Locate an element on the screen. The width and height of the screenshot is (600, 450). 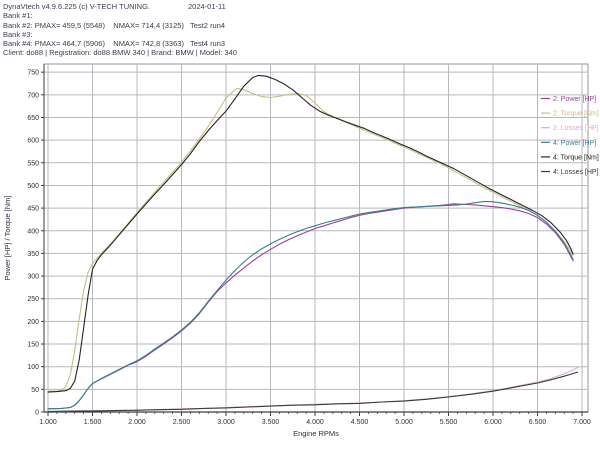
legend-label-6: 4: Losses [HP] is located at coordinates (576, 172).